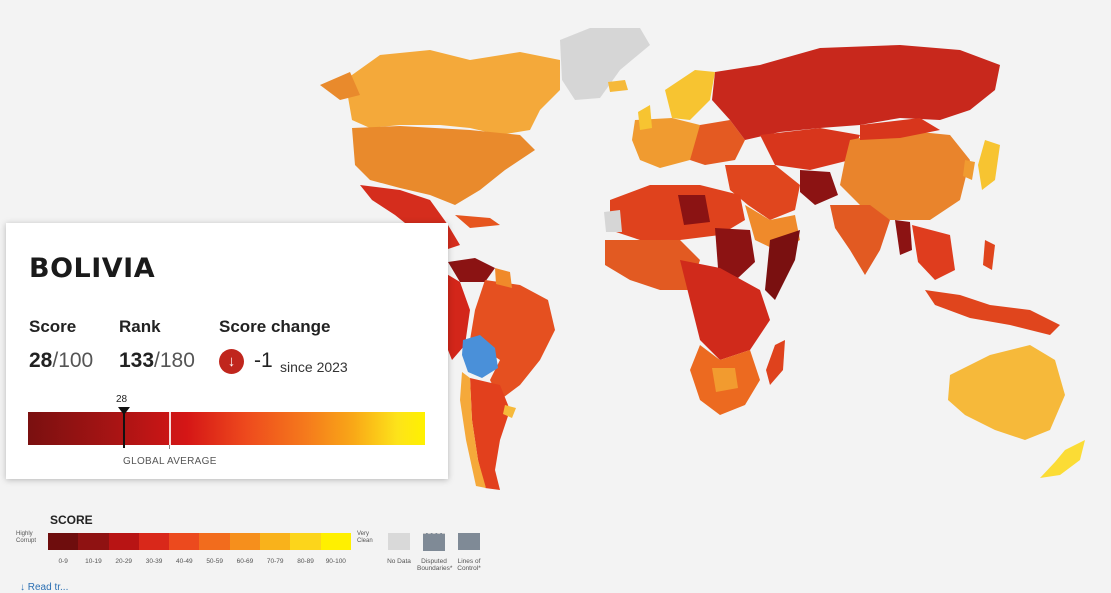 The height and width of the screenshot is (593, 1111). What do you see at coordinates (170, 428) in the screenshot?
I see `global-average-marker` at bounding box center [170, 428].